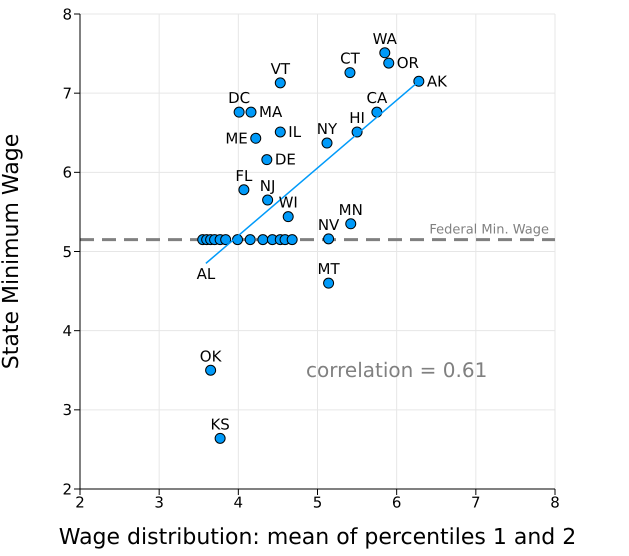 The image size is (629, 556). Describe the element at coordinates (329, 269) in the screenshot. I see `data-label: MT` at that location.